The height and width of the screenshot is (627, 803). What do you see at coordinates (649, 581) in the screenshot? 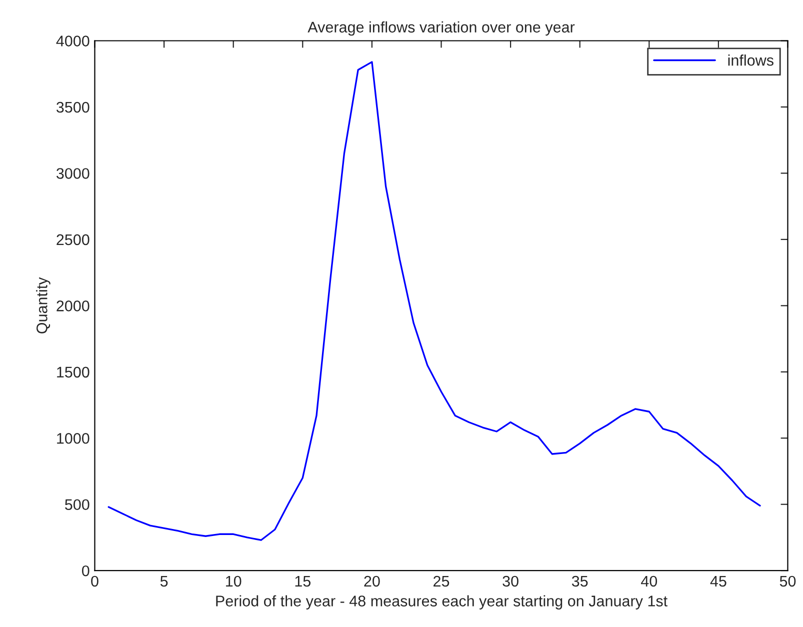
I see `x-tick-label: 40` at bounding box center [649, 581].